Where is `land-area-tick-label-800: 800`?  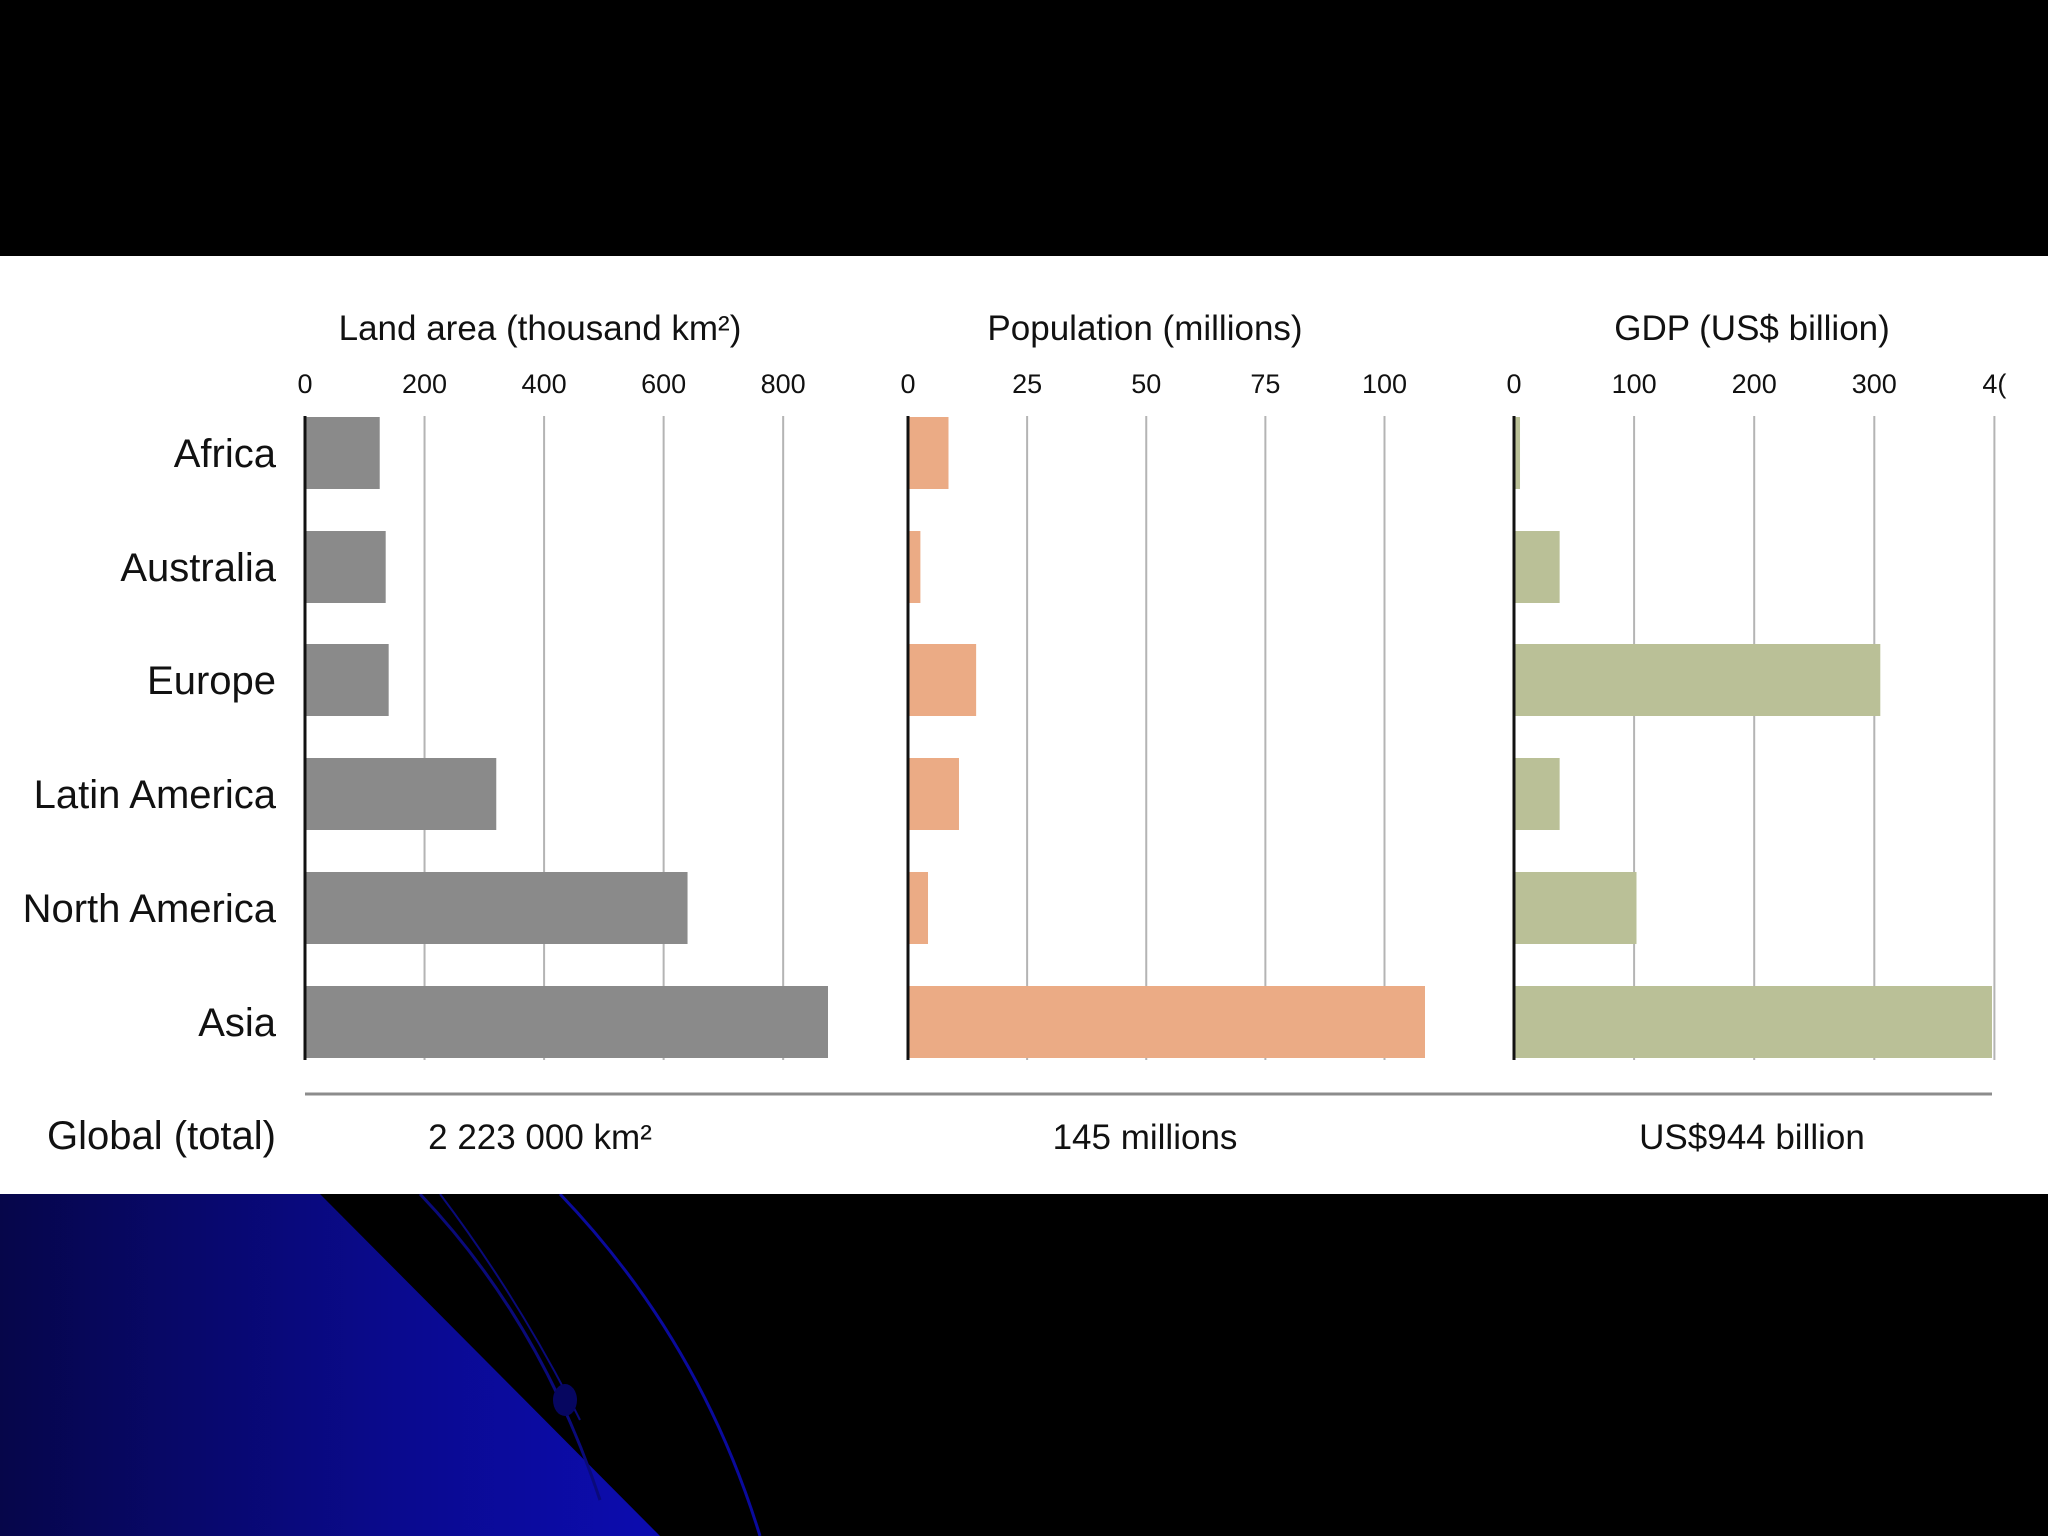 land-area-tick-label-800: 800 is located at coordinates (783, 384).